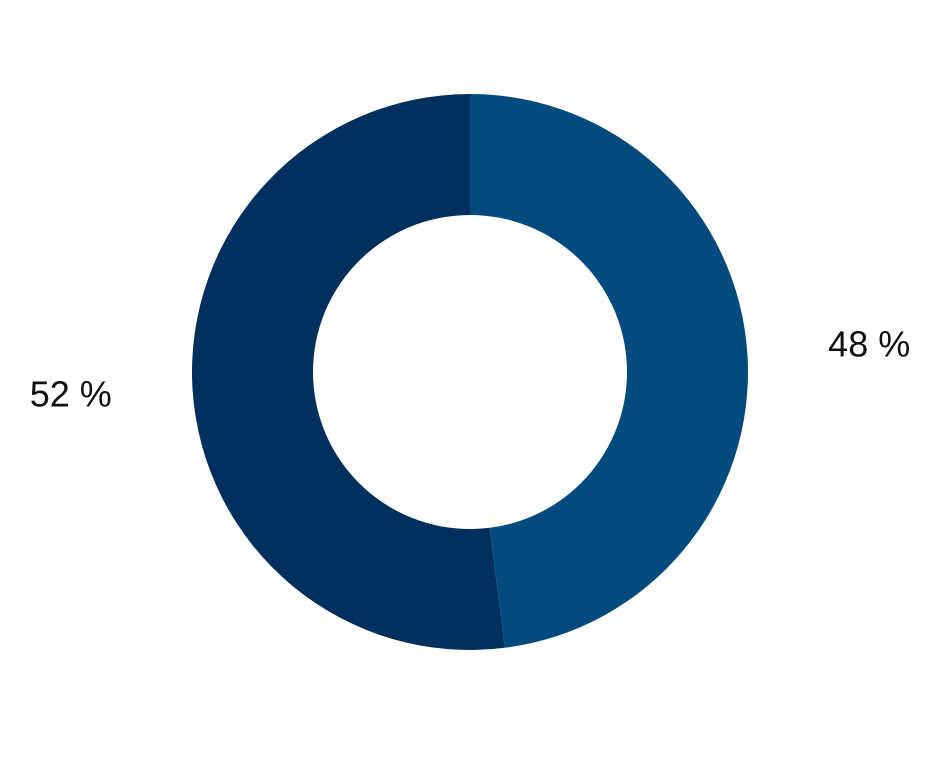 The height and width of the screenshot is (758, 940). Describe the element at coordinates (71, 394) in the screenshot. I see `data-label: 52 %` at that location.